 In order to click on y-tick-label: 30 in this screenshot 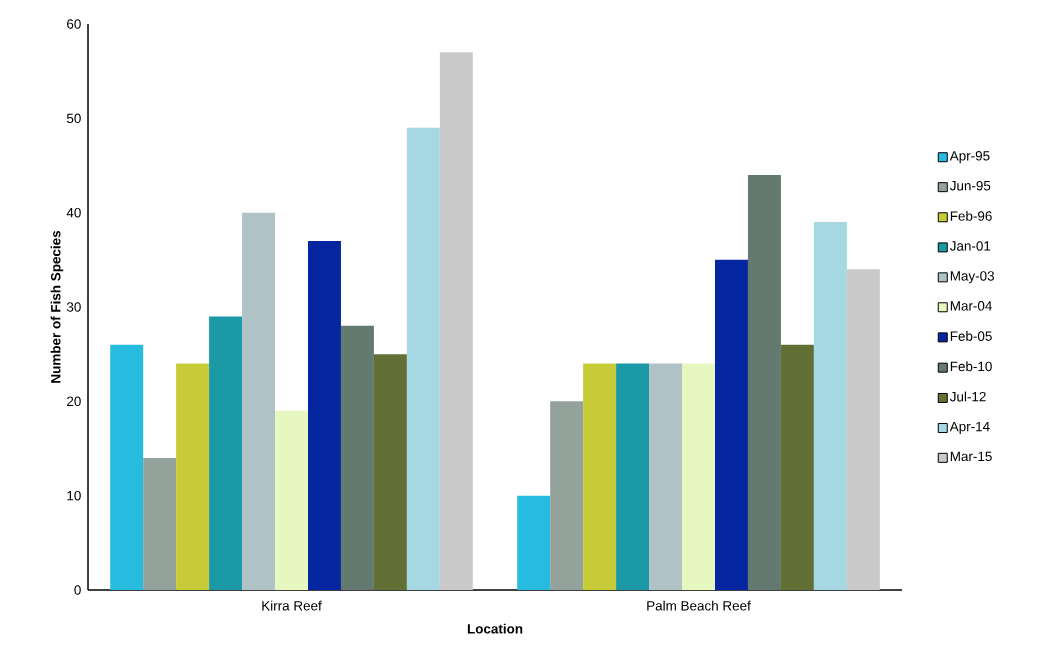, I will do `click(73, 307)`.